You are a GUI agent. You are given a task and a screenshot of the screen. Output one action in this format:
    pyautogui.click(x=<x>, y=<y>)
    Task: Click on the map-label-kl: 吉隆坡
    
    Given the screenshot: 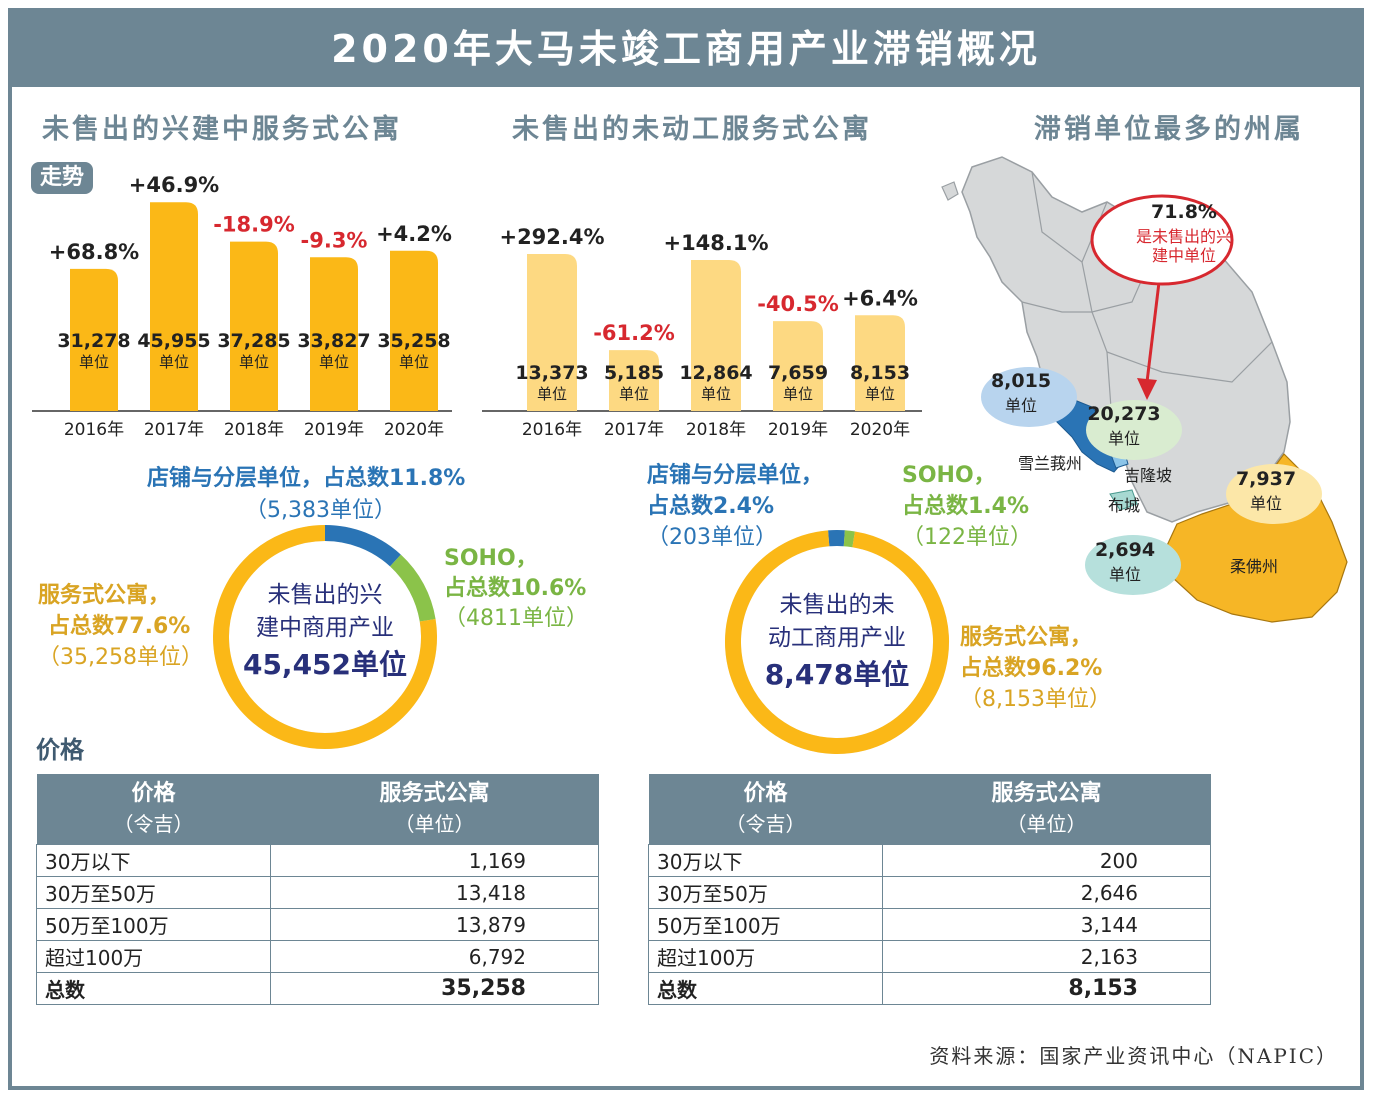 What is the action you would take?
    pyautogui.click(x=1148, y=475)
    